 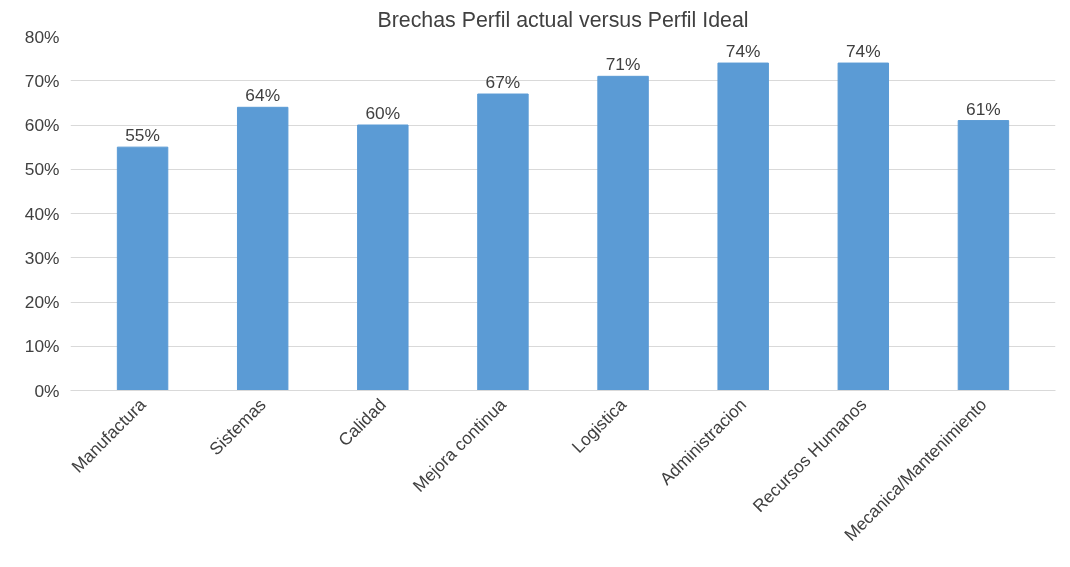 I want to click on data-label: 64%, so click(x=263, y=95).